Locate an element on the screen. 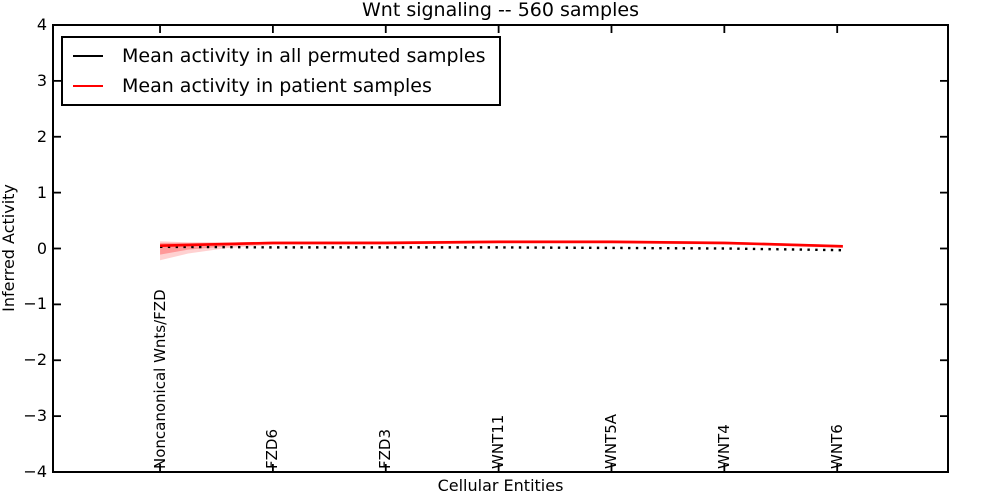  x-tick-label: WNT4 is located at coordinates (723, 446).